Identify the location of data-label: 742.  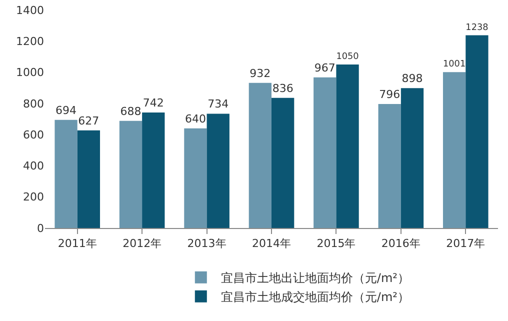
(153, 103).